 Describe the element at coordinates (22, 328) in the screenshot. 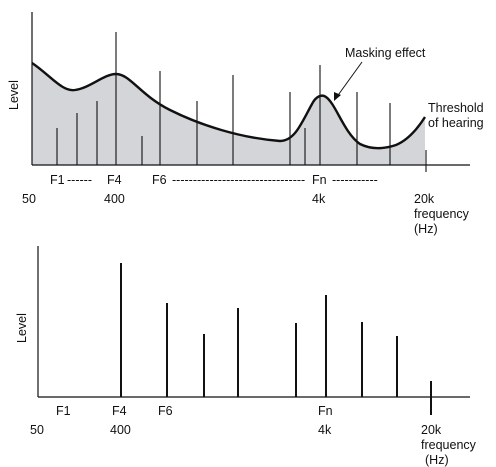

I see `bottom-y-axis-label: Level` at that location.